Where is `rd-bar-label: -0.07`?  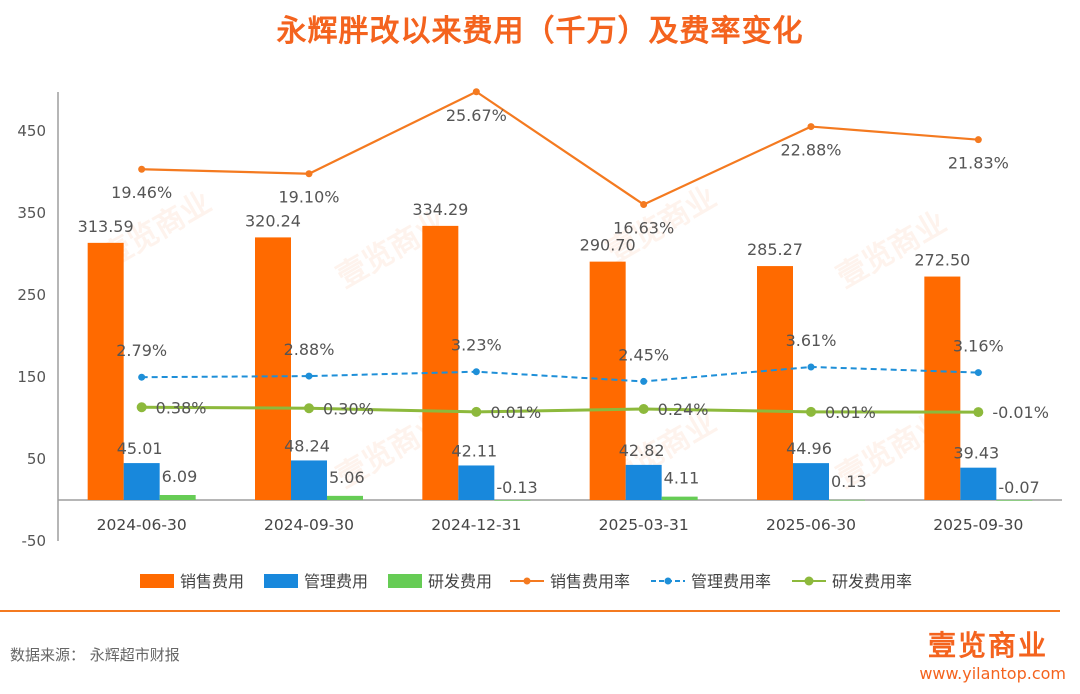 rd-bar-label: -0.07 is located at coordinates (1018, 487).